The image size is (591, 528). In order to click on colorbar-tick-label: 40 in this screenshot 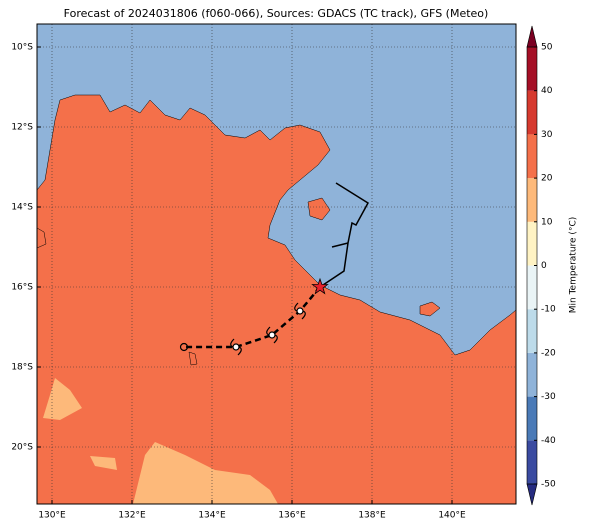, I will do `click(547, 91)`.